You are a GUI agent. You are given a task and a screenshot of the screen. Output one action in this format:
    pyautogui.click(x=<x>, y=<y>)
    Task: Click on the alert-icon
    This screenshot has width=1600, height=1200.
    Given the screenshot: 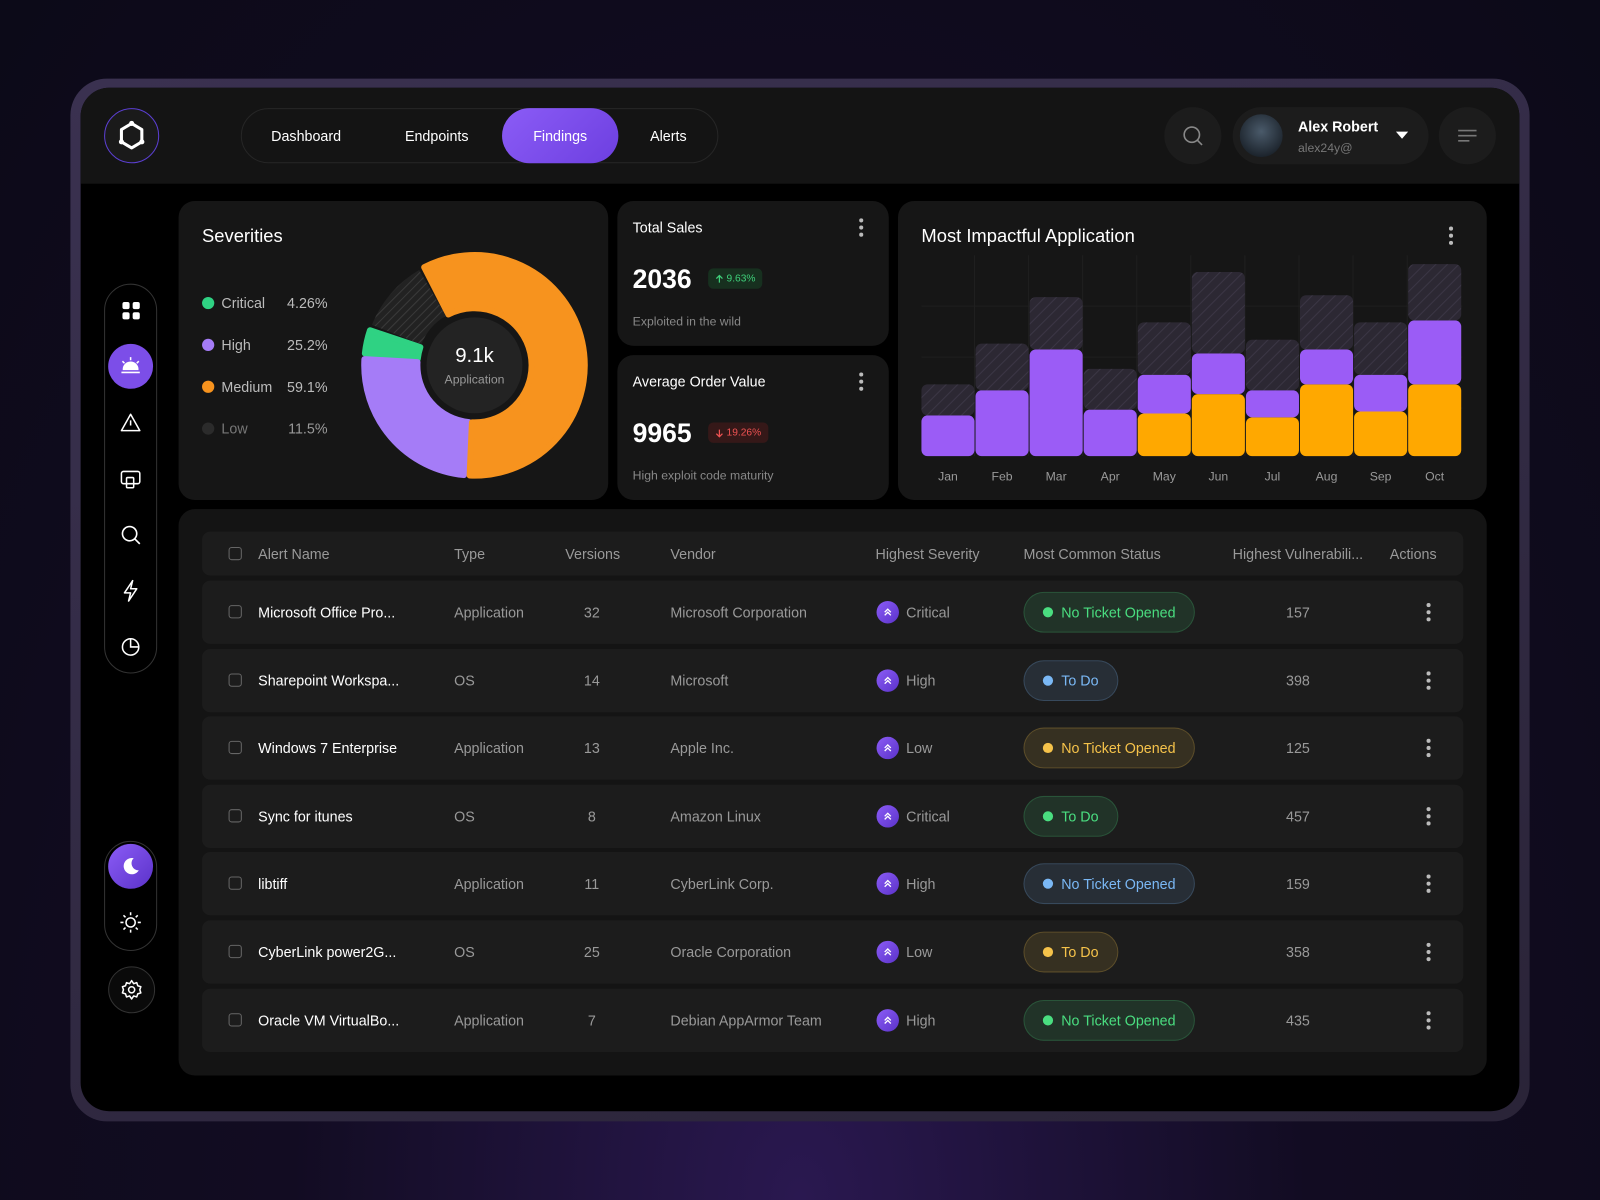 What is the action you would take?
    pyautogui.click(x=130, y=422)
    